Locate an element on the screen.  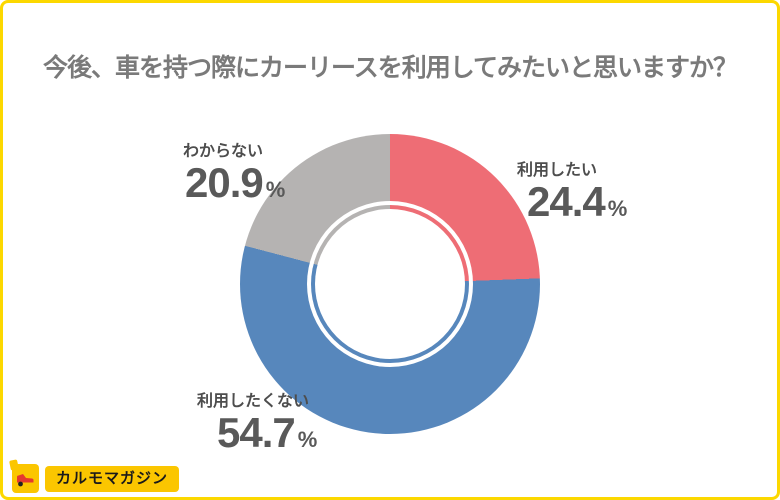
donut-inner-ring-hole is located at coordinates (390, 284).